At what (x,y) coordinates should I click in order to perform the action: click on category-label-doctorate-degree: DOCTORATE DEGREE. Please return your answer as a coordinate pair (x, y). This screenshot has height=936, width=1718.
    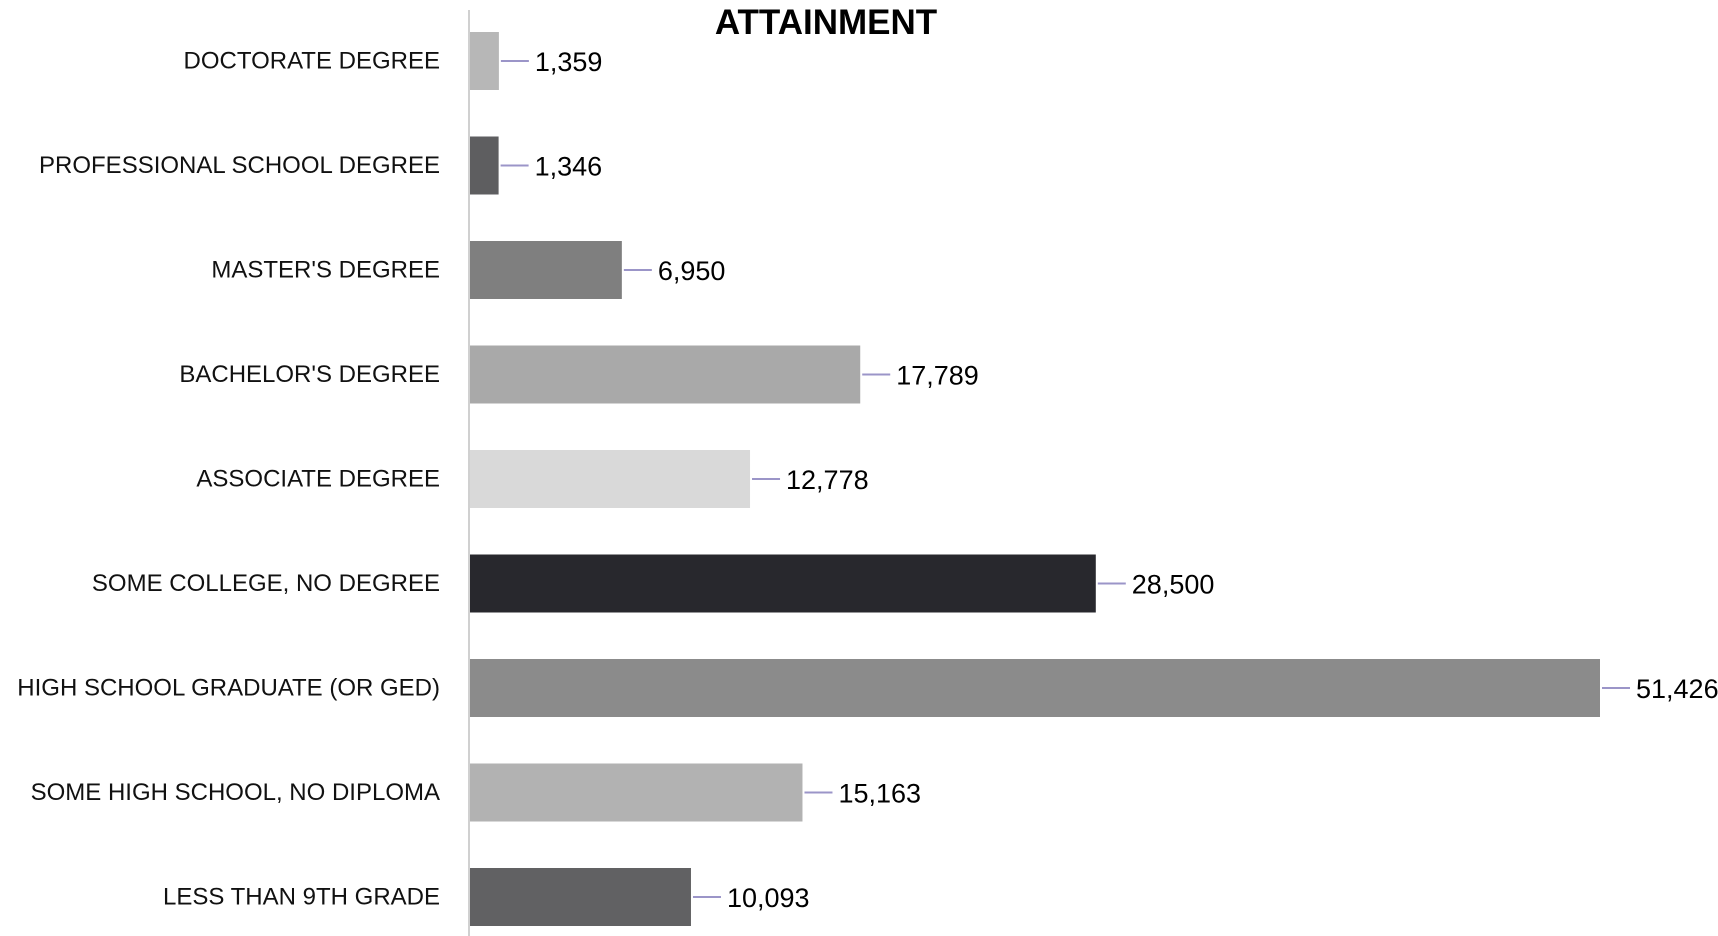
    Looking at the image, I should click on (312, 61).